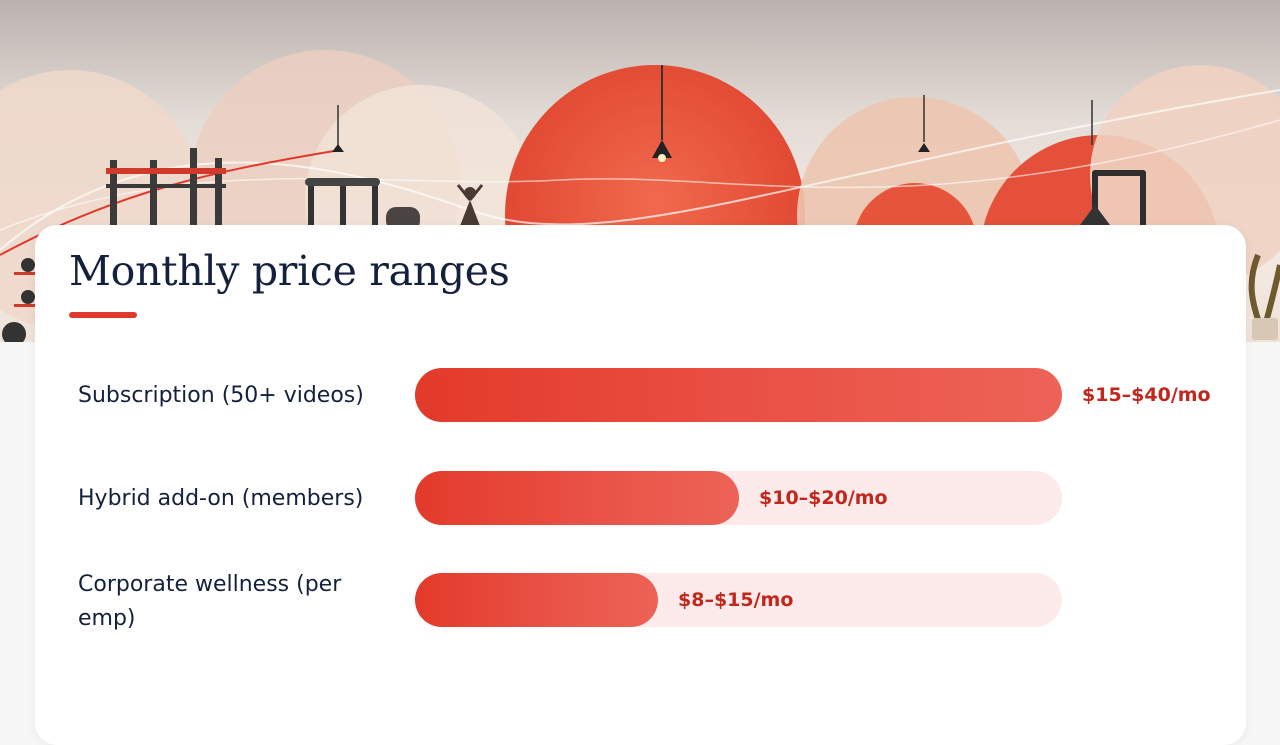 This screenshot has height=745, width=1280. What do you see at coordinates (103, 315) in the screenshot?
I see `title-underline` at bounding box center [103, 315].